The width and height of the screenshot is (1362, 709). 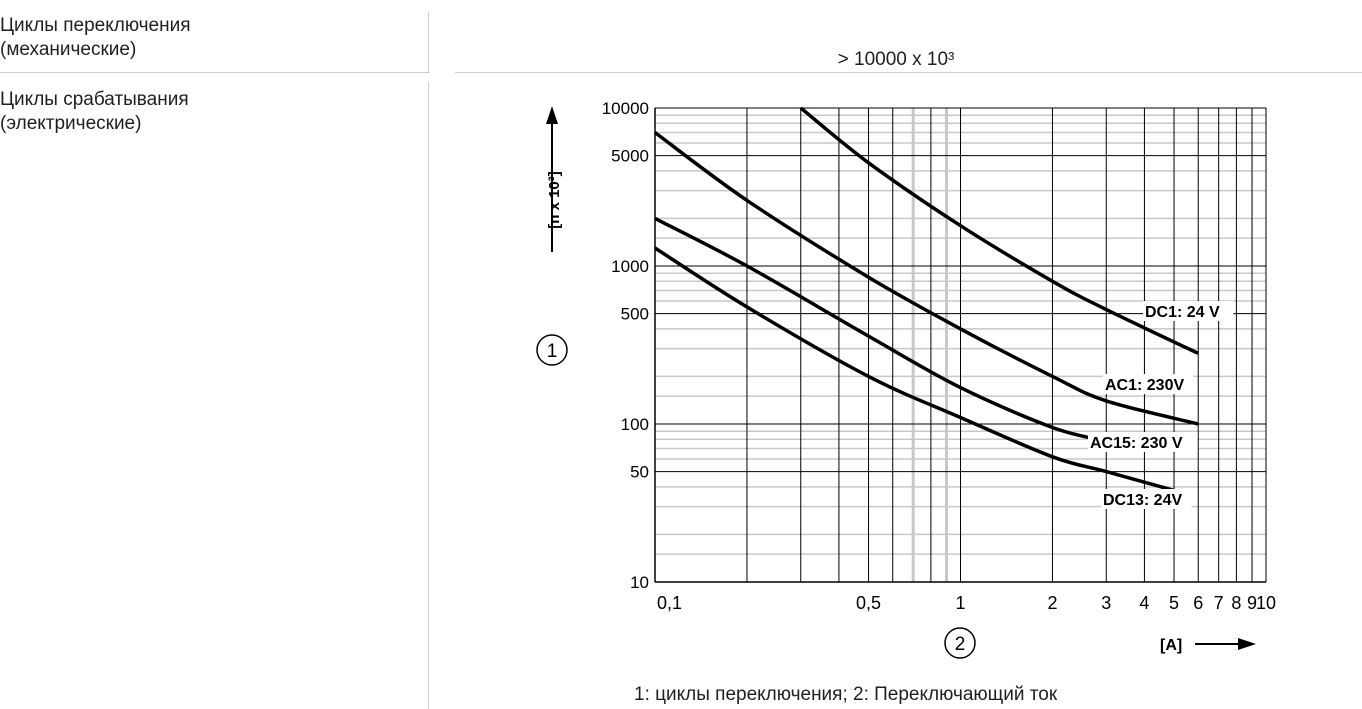 I want to click on series-label: AC1: 230V, so click(x=1144, y=385).